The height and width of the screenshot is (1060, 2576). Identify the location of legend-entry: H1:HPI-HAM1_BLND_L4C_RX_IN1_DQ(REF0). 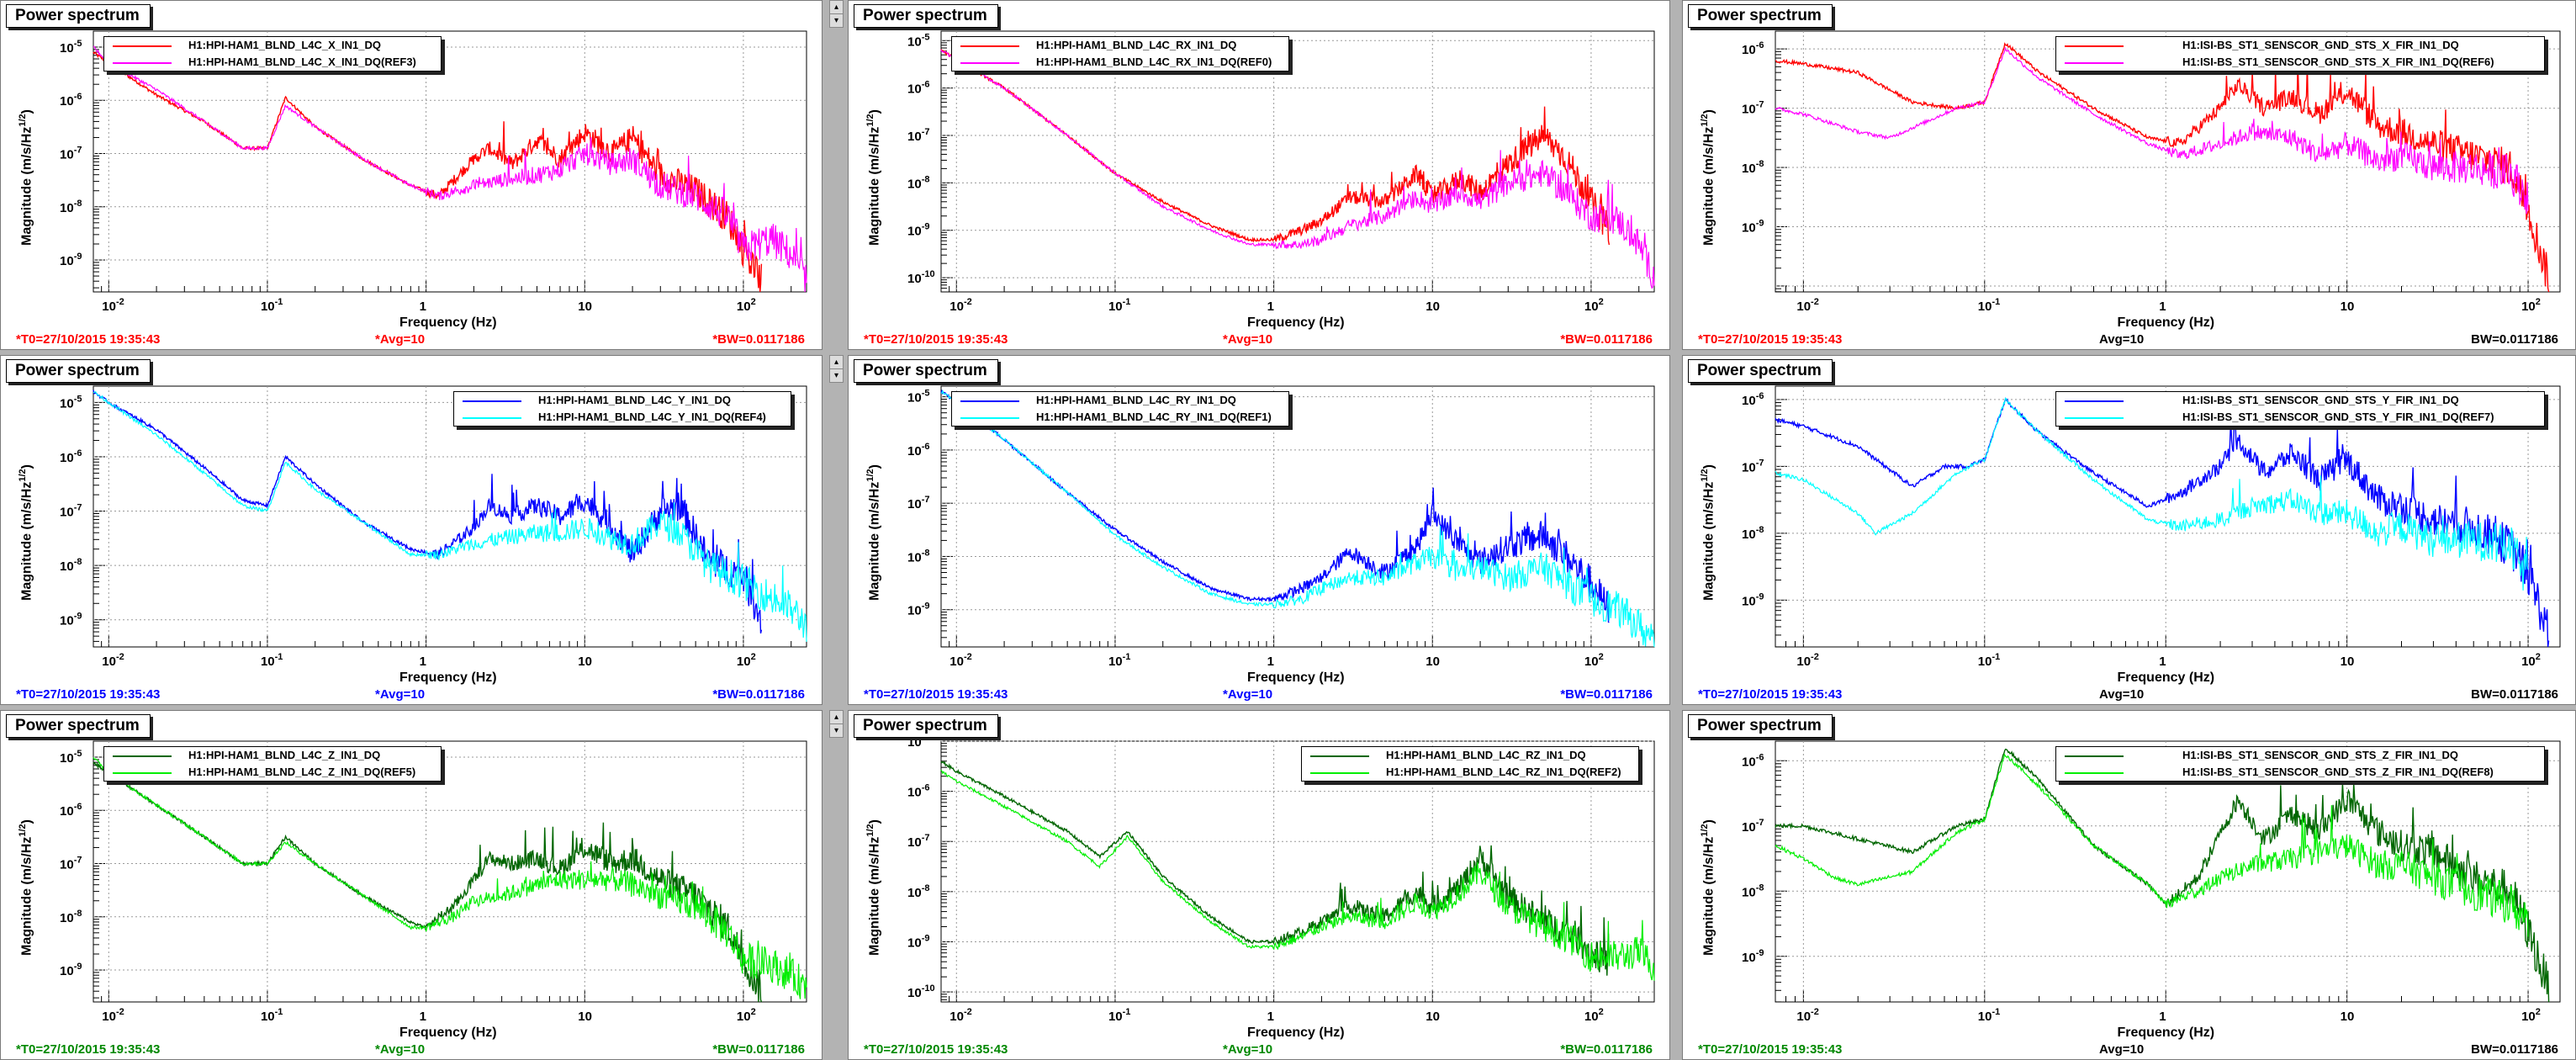
(1120, 62).